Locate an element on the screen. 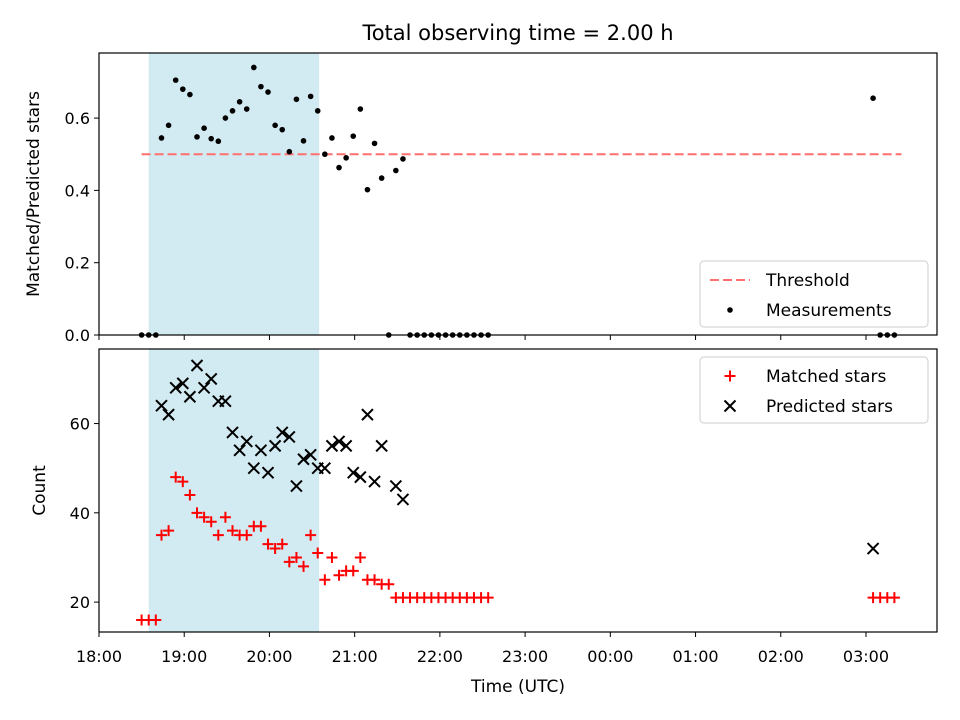 The image size is (960, 720). y-tick-label: 0.2 is located at coordinates (77, 263).